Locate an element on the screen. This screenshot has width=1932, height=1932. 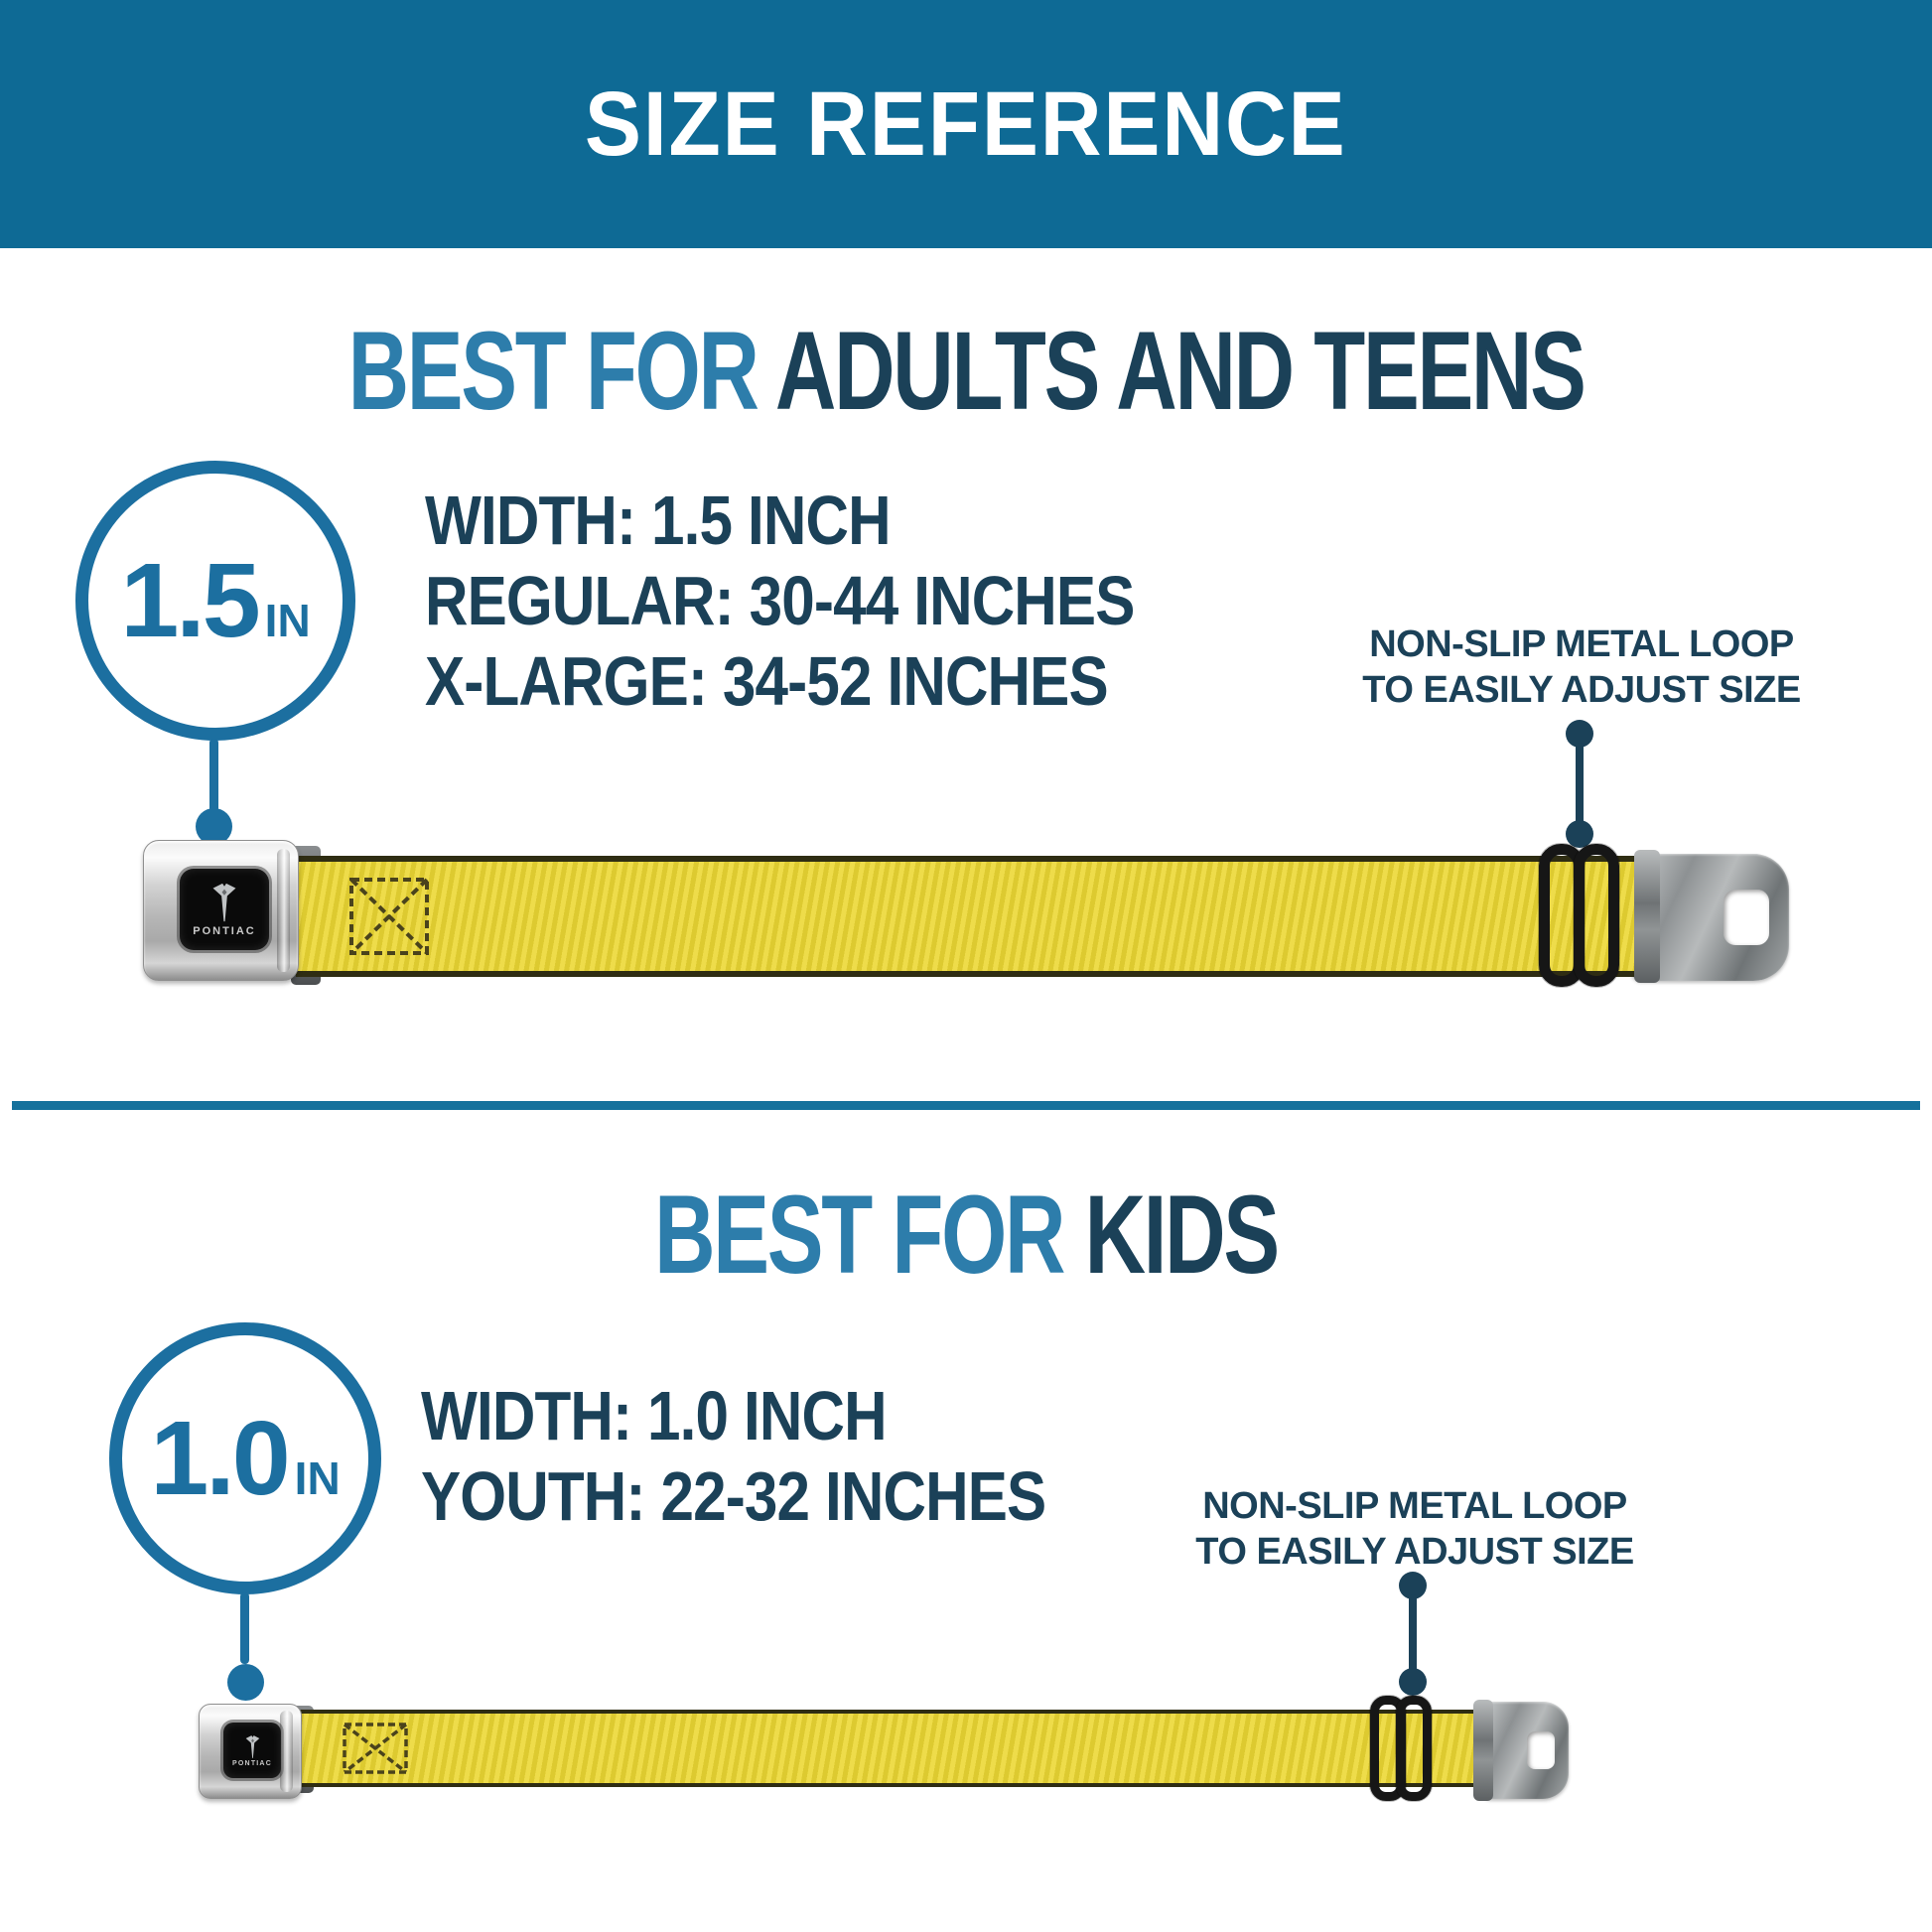
section-heading-adults: BEST FOR ADULTS AND TEENS is located at coordinates (966, 371).